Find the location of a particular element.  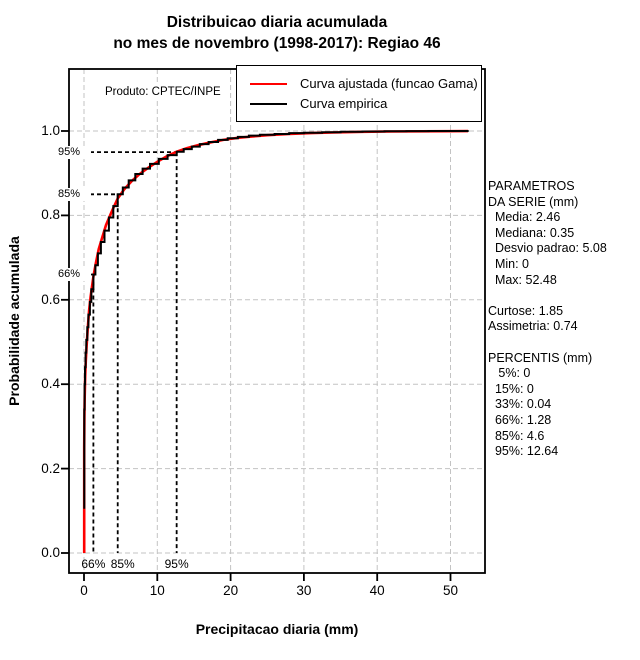

y-tick-label: 0.8 is located at coordinates (50, 215).